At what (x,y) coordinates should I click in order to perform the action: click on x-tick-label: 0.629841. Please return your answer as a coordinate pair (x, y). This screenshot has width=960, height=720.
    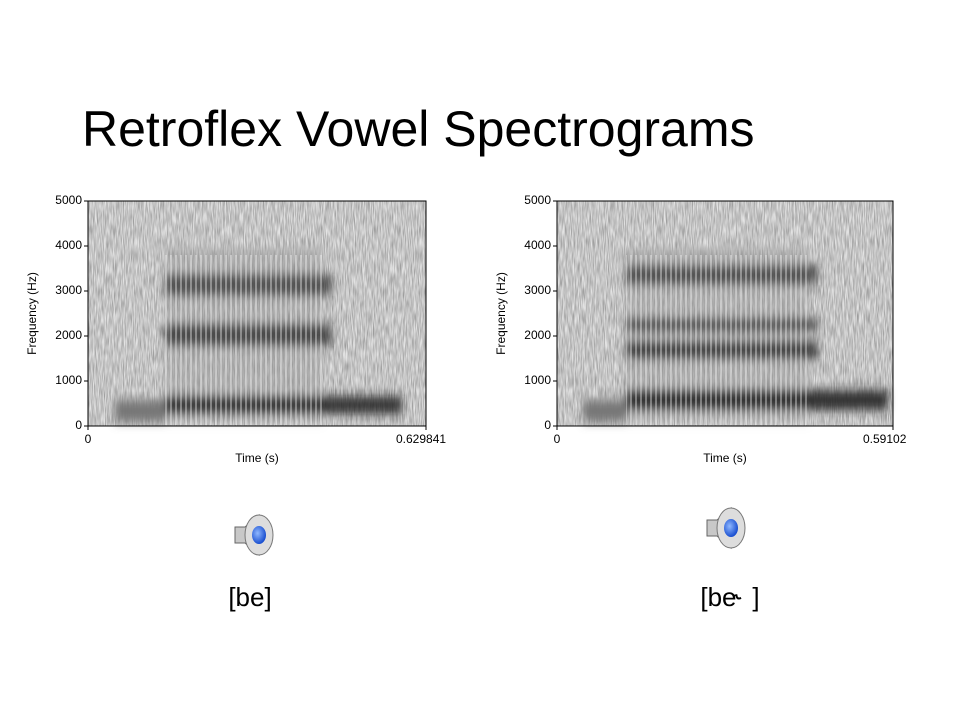
    Looking at the image, I should click on (421, 439).